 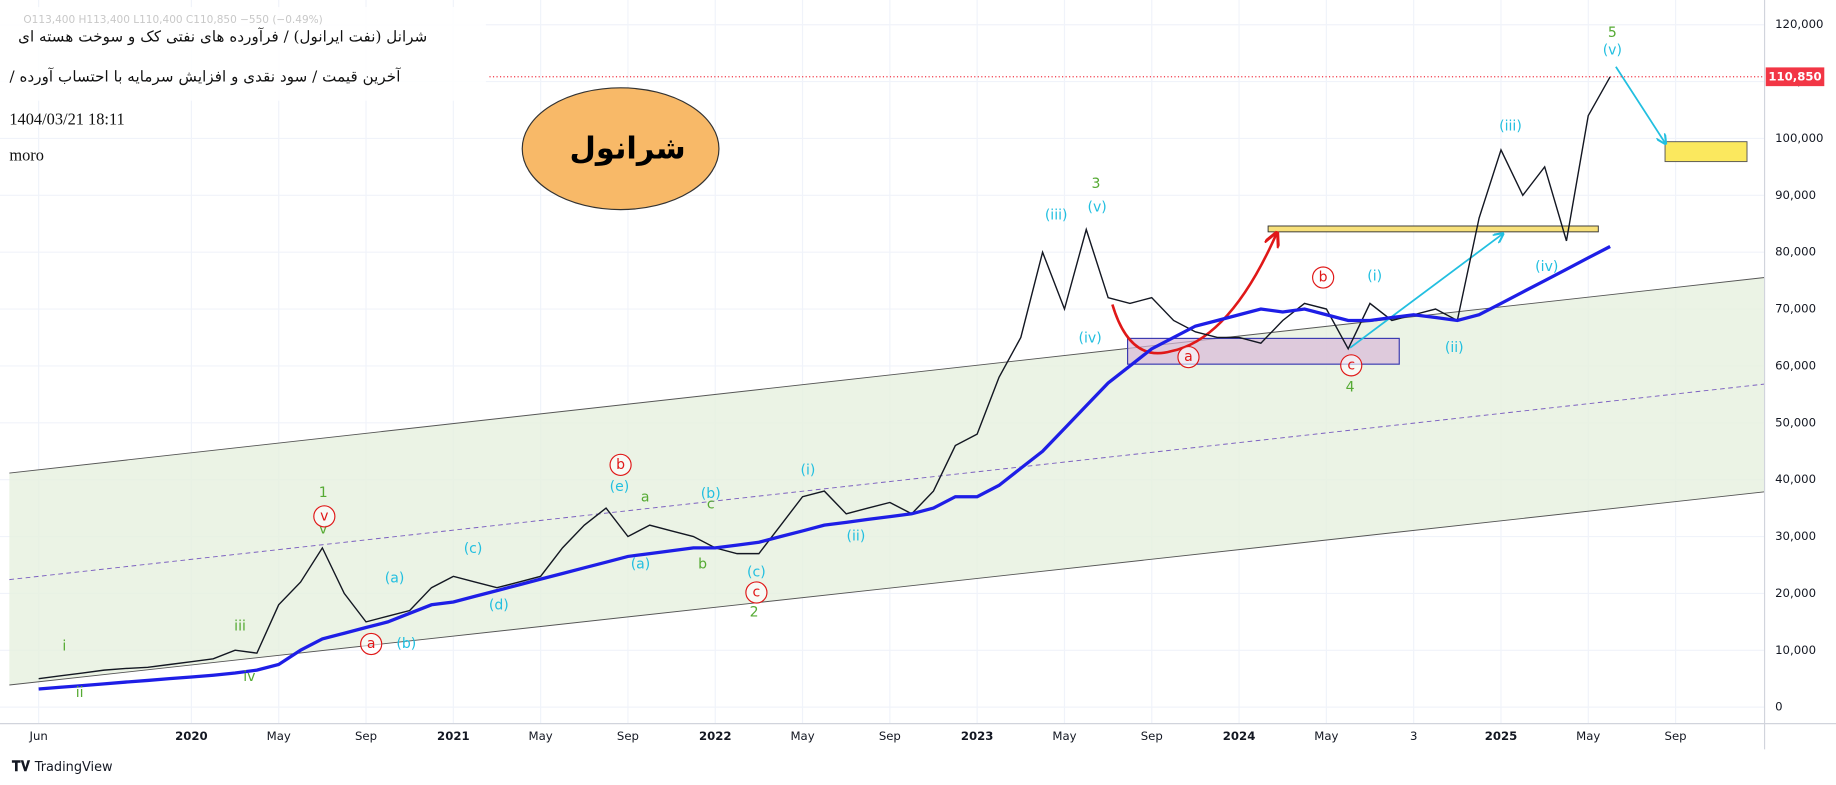 What do you see at coordinates (754, 612) in the screenshot?
I see `wave-label: 2` at bounding box center [754, 612].